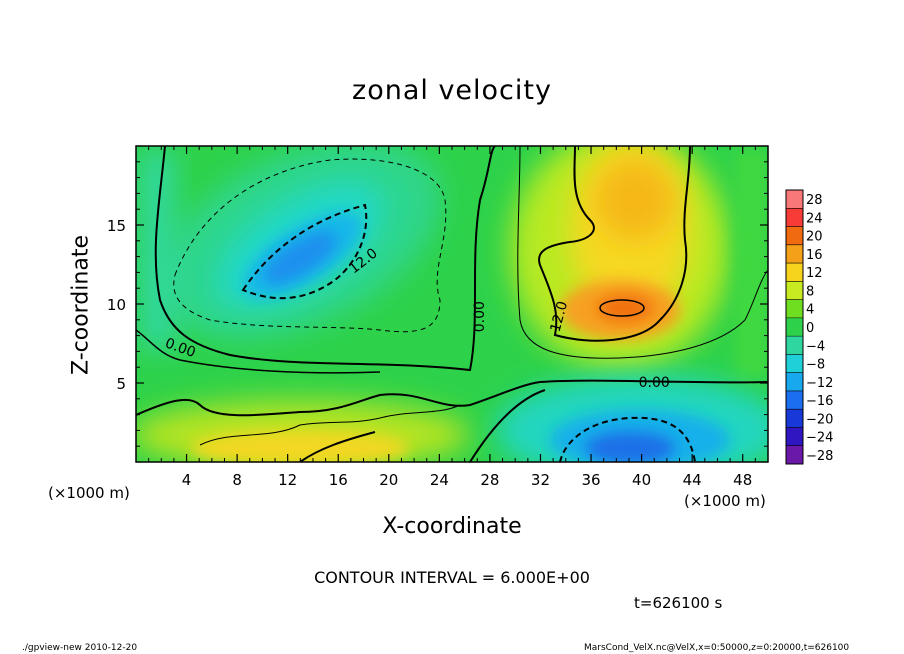 The width and height of the screenshot is (904, 654). I want to click on x-tick-label: 40, so click(641, 480).